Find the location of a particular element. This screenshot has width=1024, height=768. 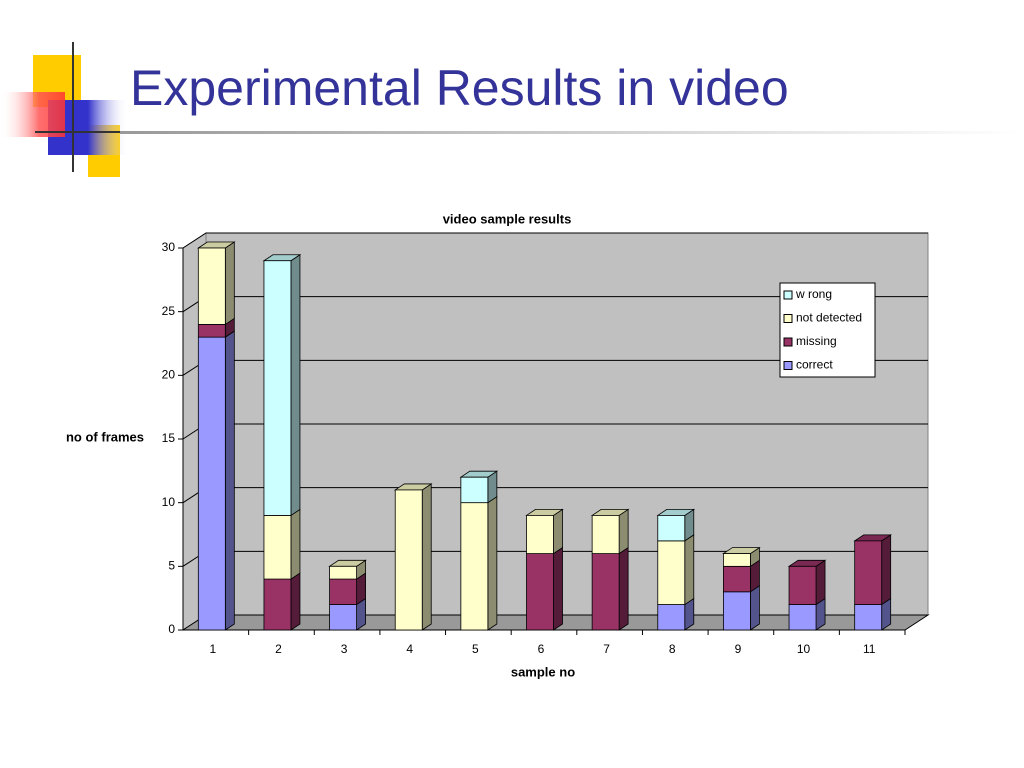

x-tick-label: 8 is located at coordinates (672, 649).